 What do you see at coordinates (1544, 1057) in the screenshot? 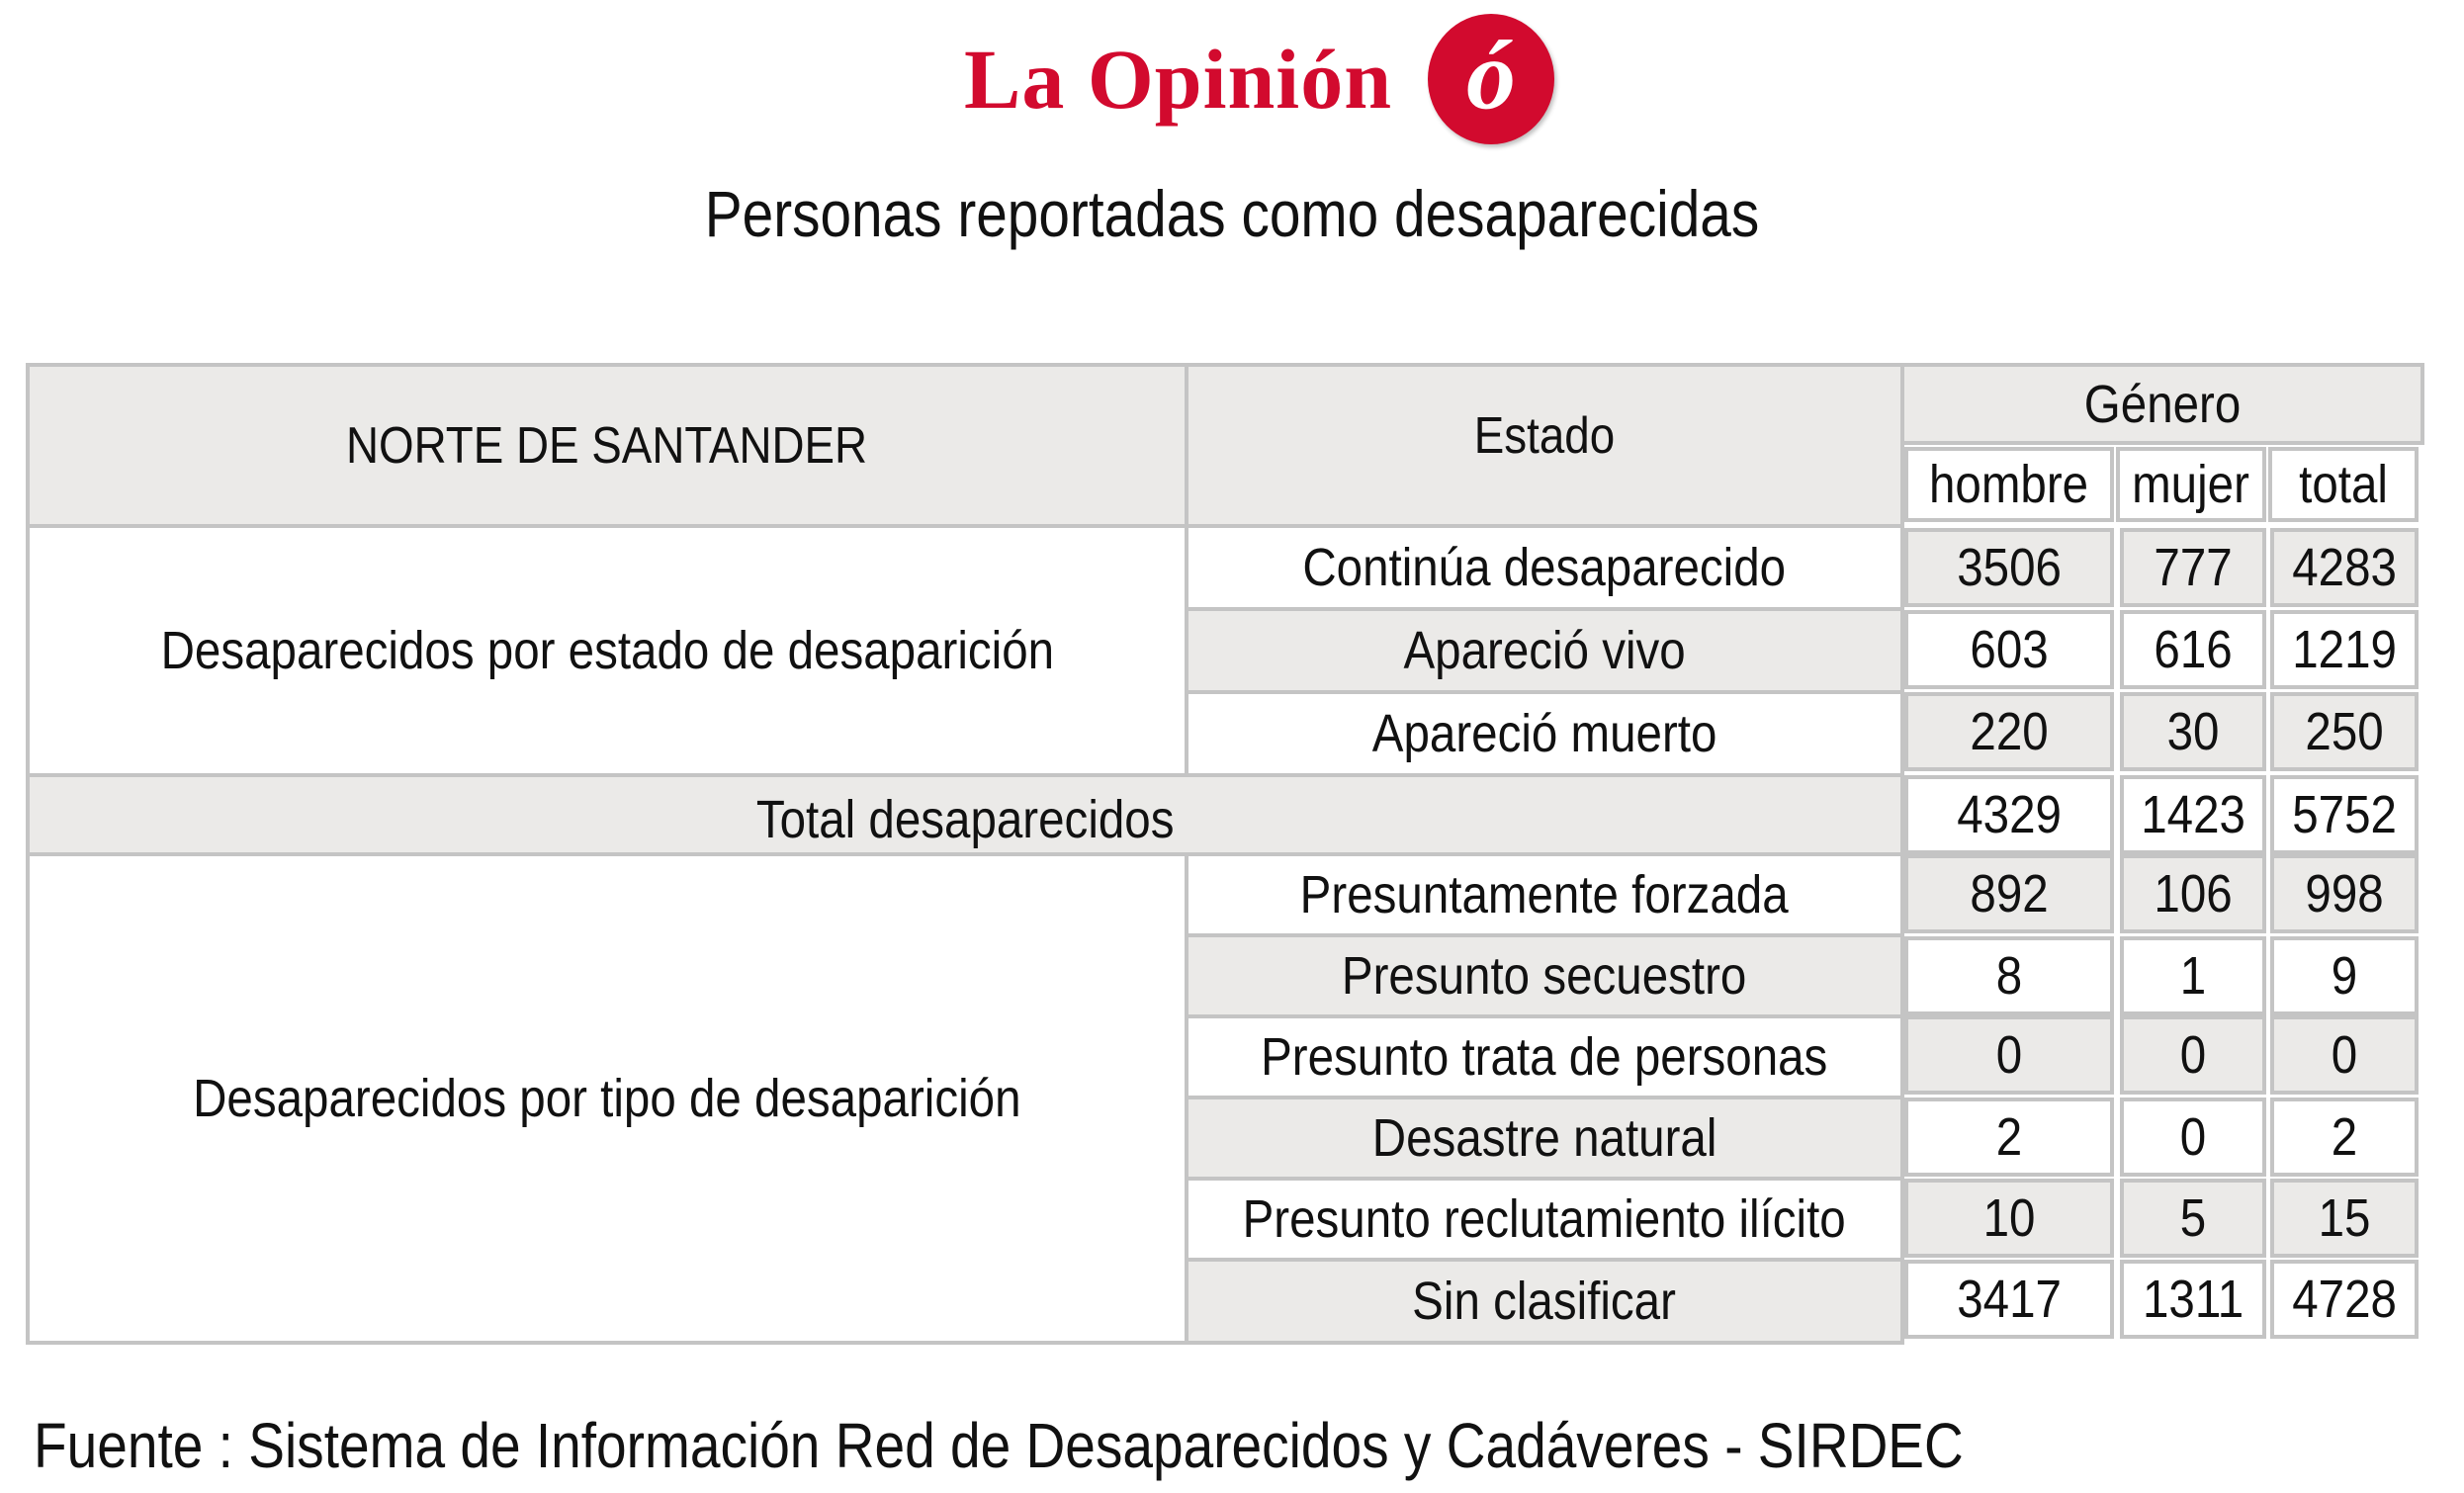
I see `row-label: Presunto trata de personas` at bounding box center [1544, 1057].